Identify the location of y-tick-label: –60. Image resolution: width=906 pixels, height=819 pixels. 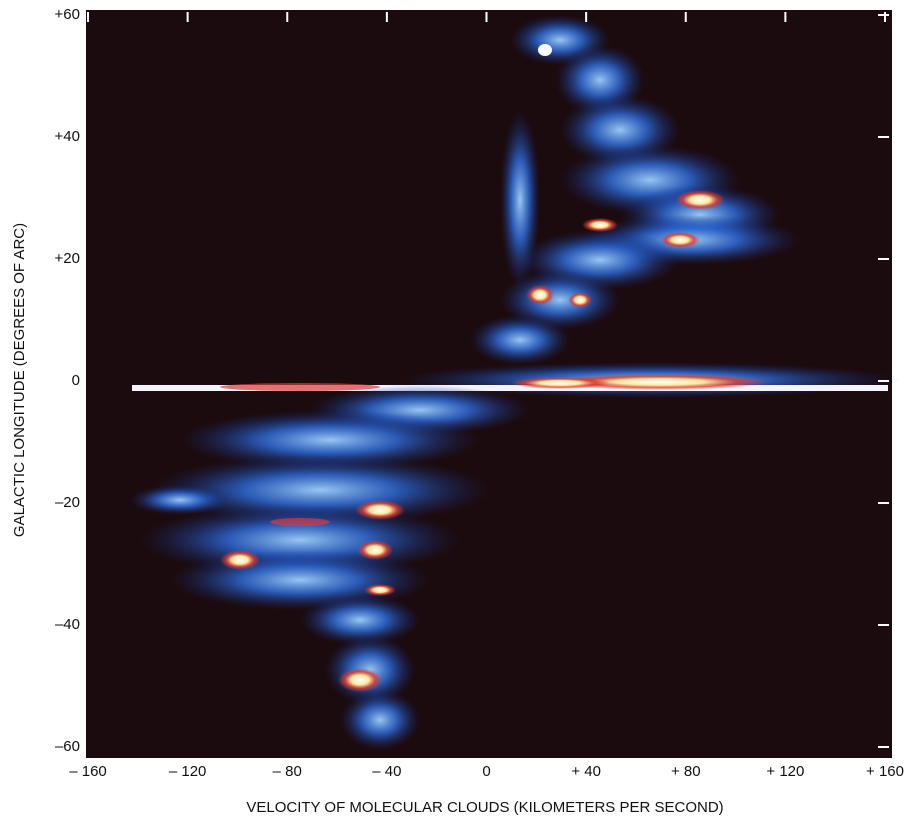
(67, 746).